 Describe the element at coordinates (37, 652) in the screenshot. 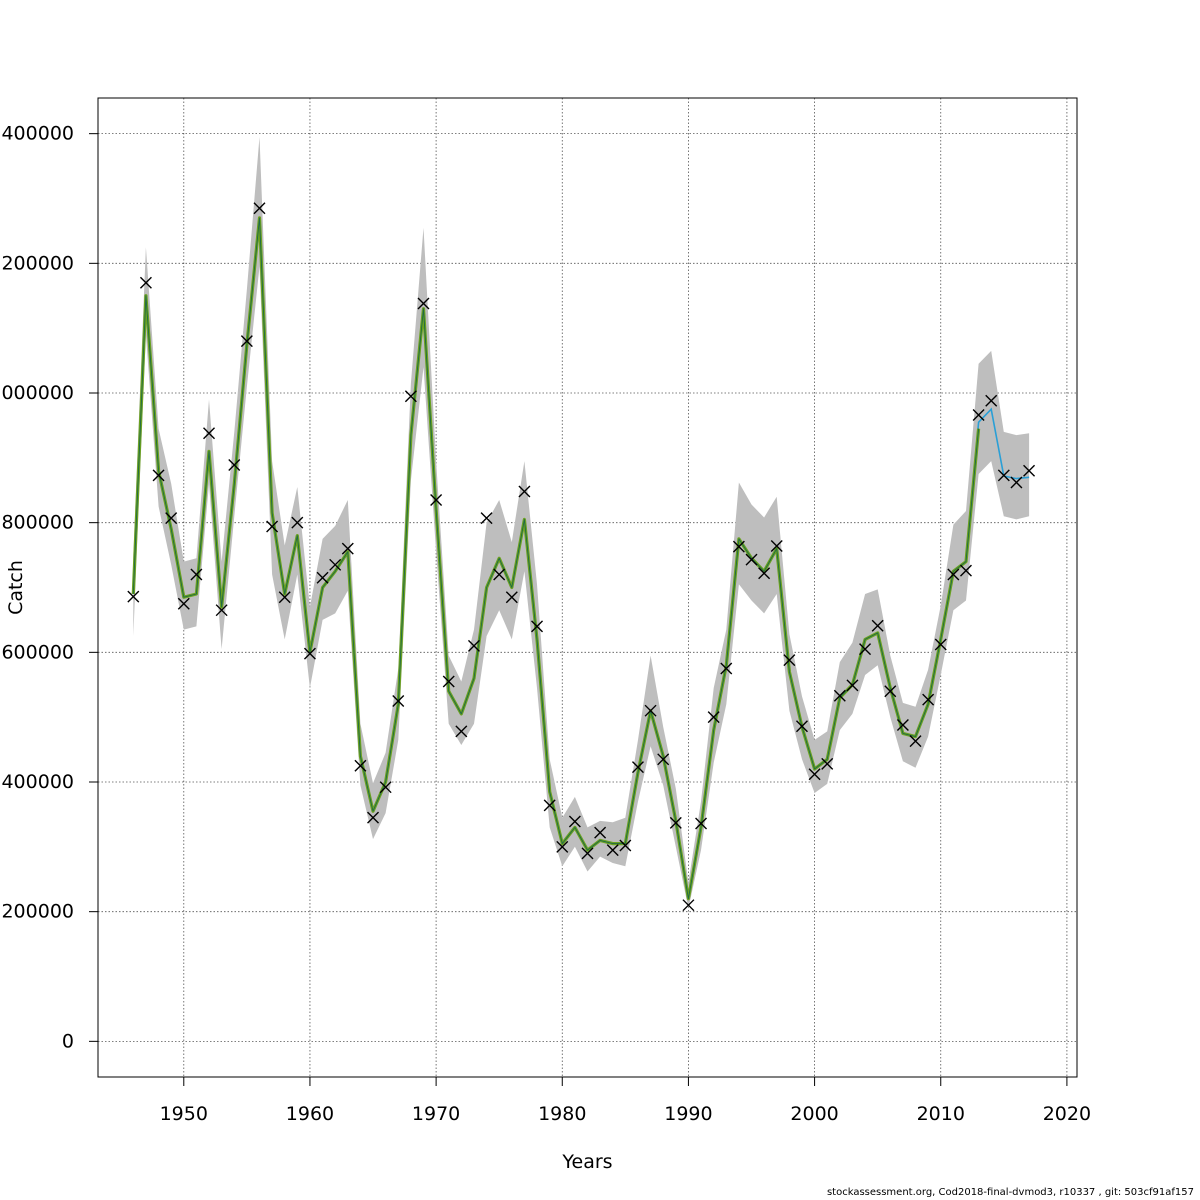

I see `y-tick-label: 600000` at that location.